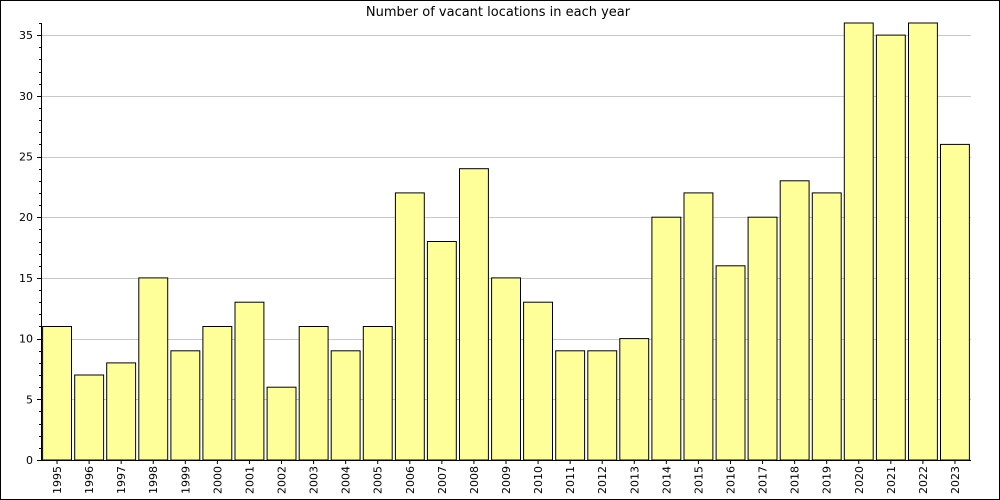 This screenshot has height=500, width=1000. Describe the element at coordinates (409, 326) in the screenshot. I see `bar-2006` at that location.